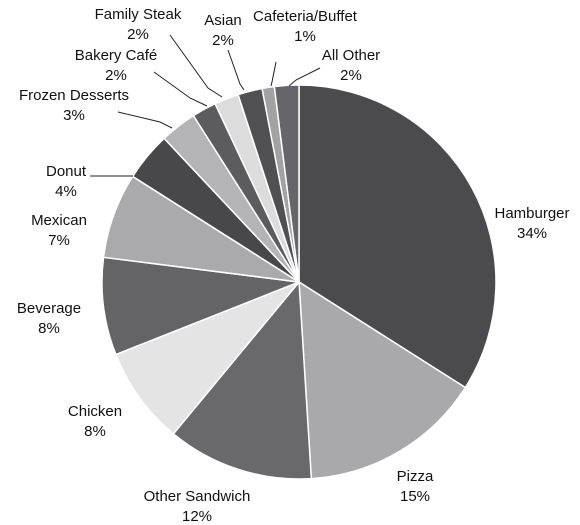 This screenshot has height=525, width=580. I want to click on slice-label-bakery-caf: Bakery Café, so click(116, 55).